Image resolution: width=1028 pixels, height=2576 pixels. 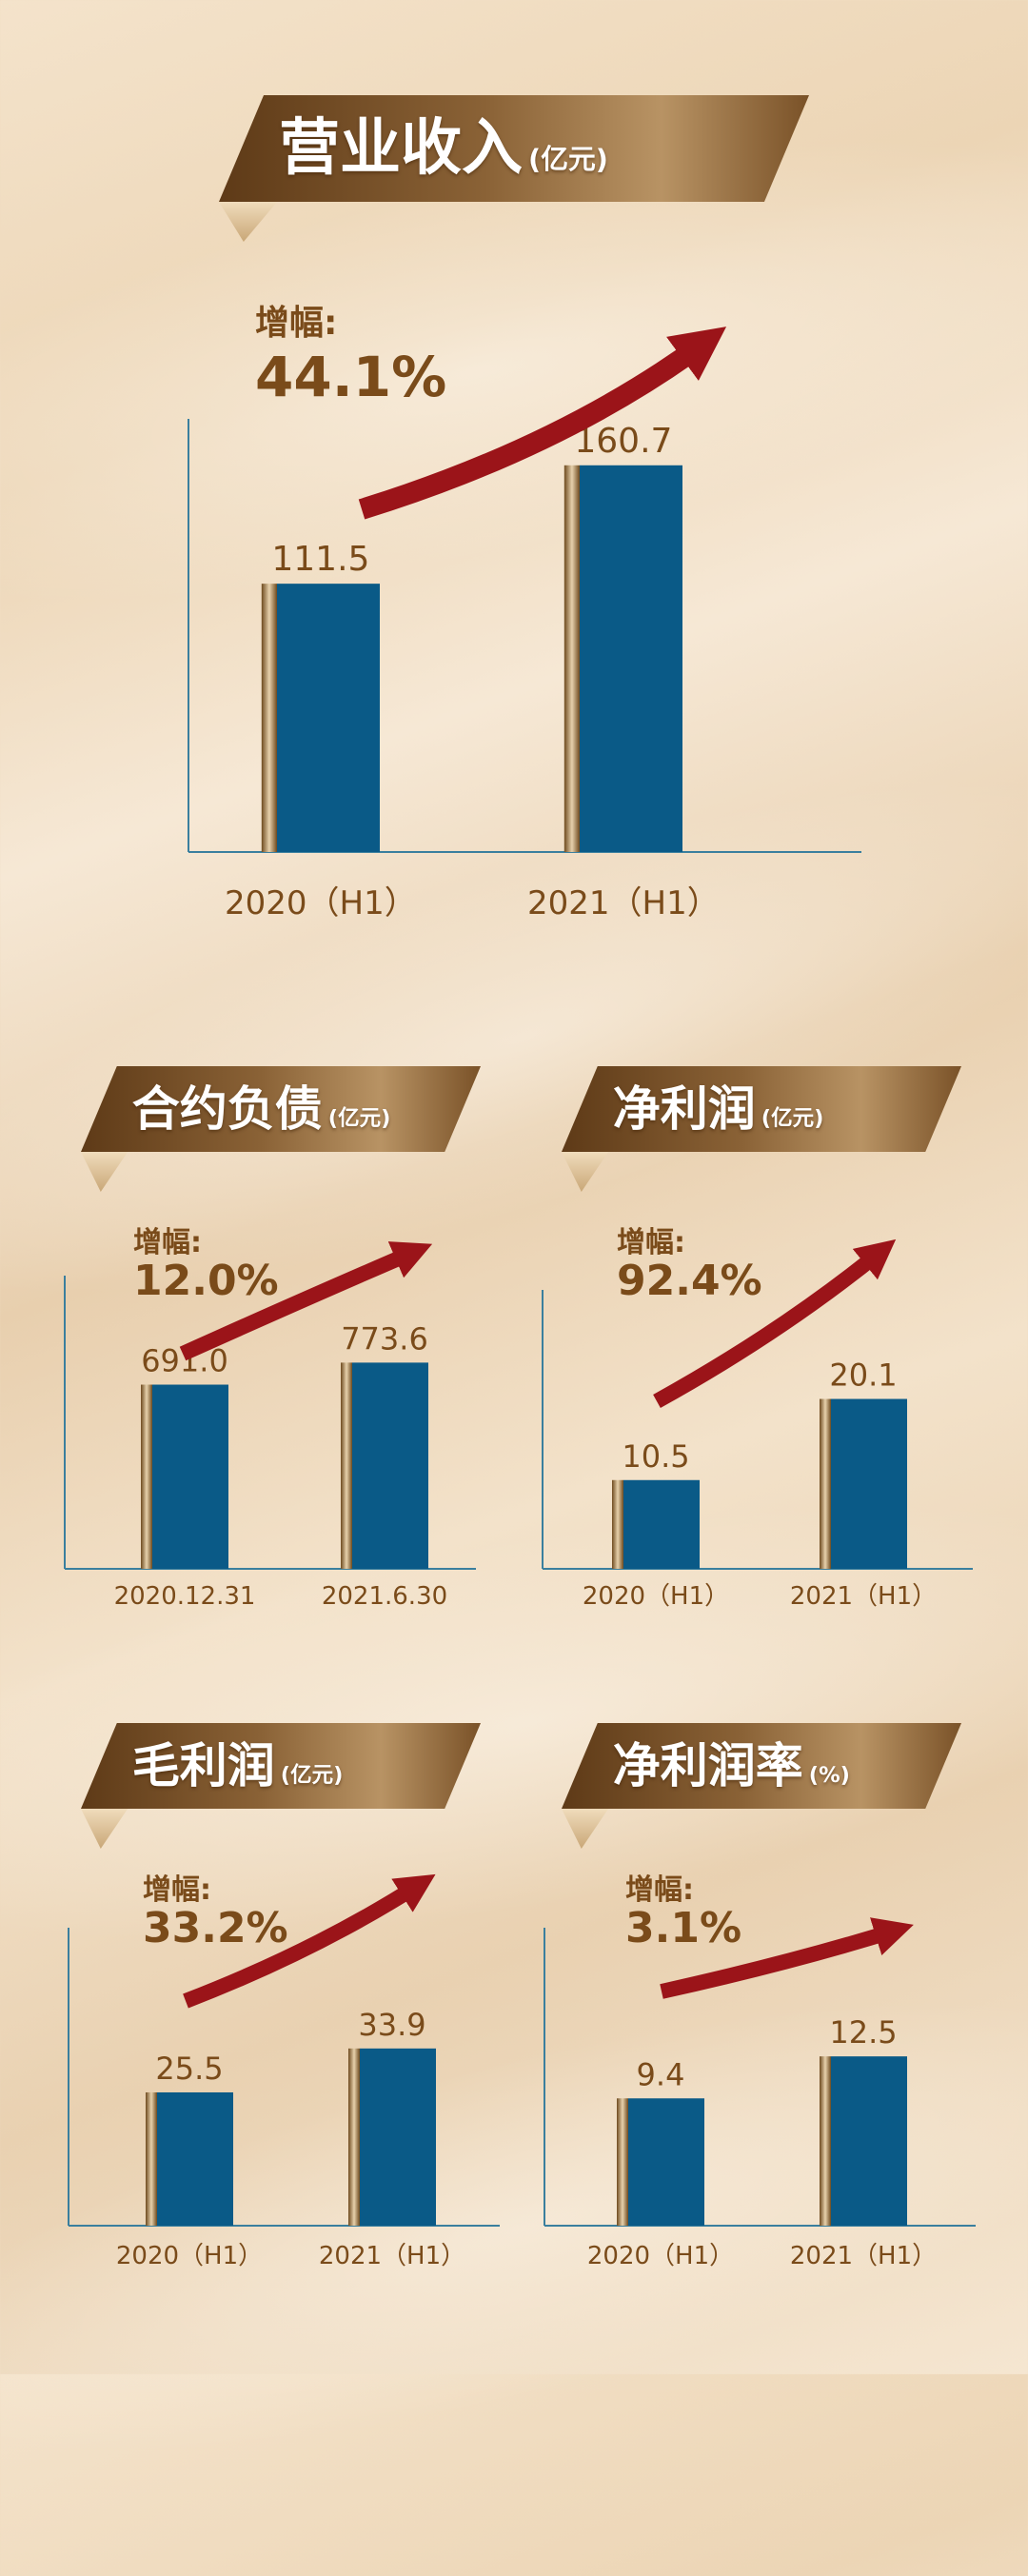 What do you see at coordinates (384, 1338) in the screenshot?
I see `bar-value-label: 773.6` at bounding box center [384, 1338].